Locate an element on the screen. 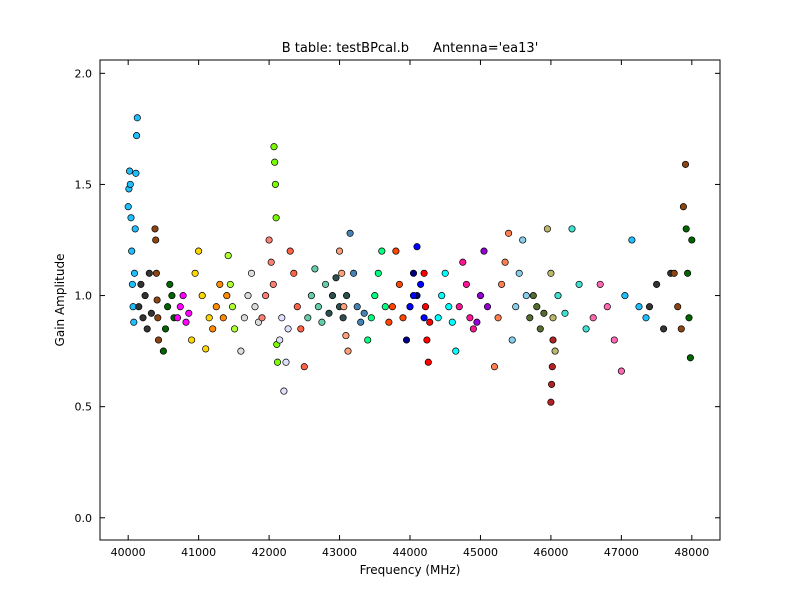  y-tick-label: 0.0 is located at coordinates (84, 518).